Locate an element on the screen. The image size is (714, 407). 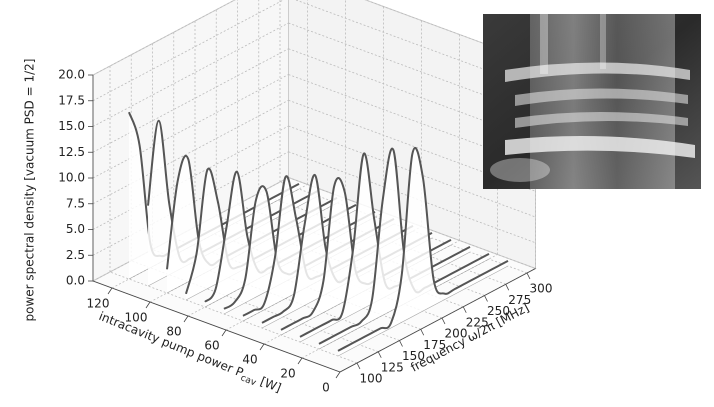
photo-glare is located at coordinates (520, 170).